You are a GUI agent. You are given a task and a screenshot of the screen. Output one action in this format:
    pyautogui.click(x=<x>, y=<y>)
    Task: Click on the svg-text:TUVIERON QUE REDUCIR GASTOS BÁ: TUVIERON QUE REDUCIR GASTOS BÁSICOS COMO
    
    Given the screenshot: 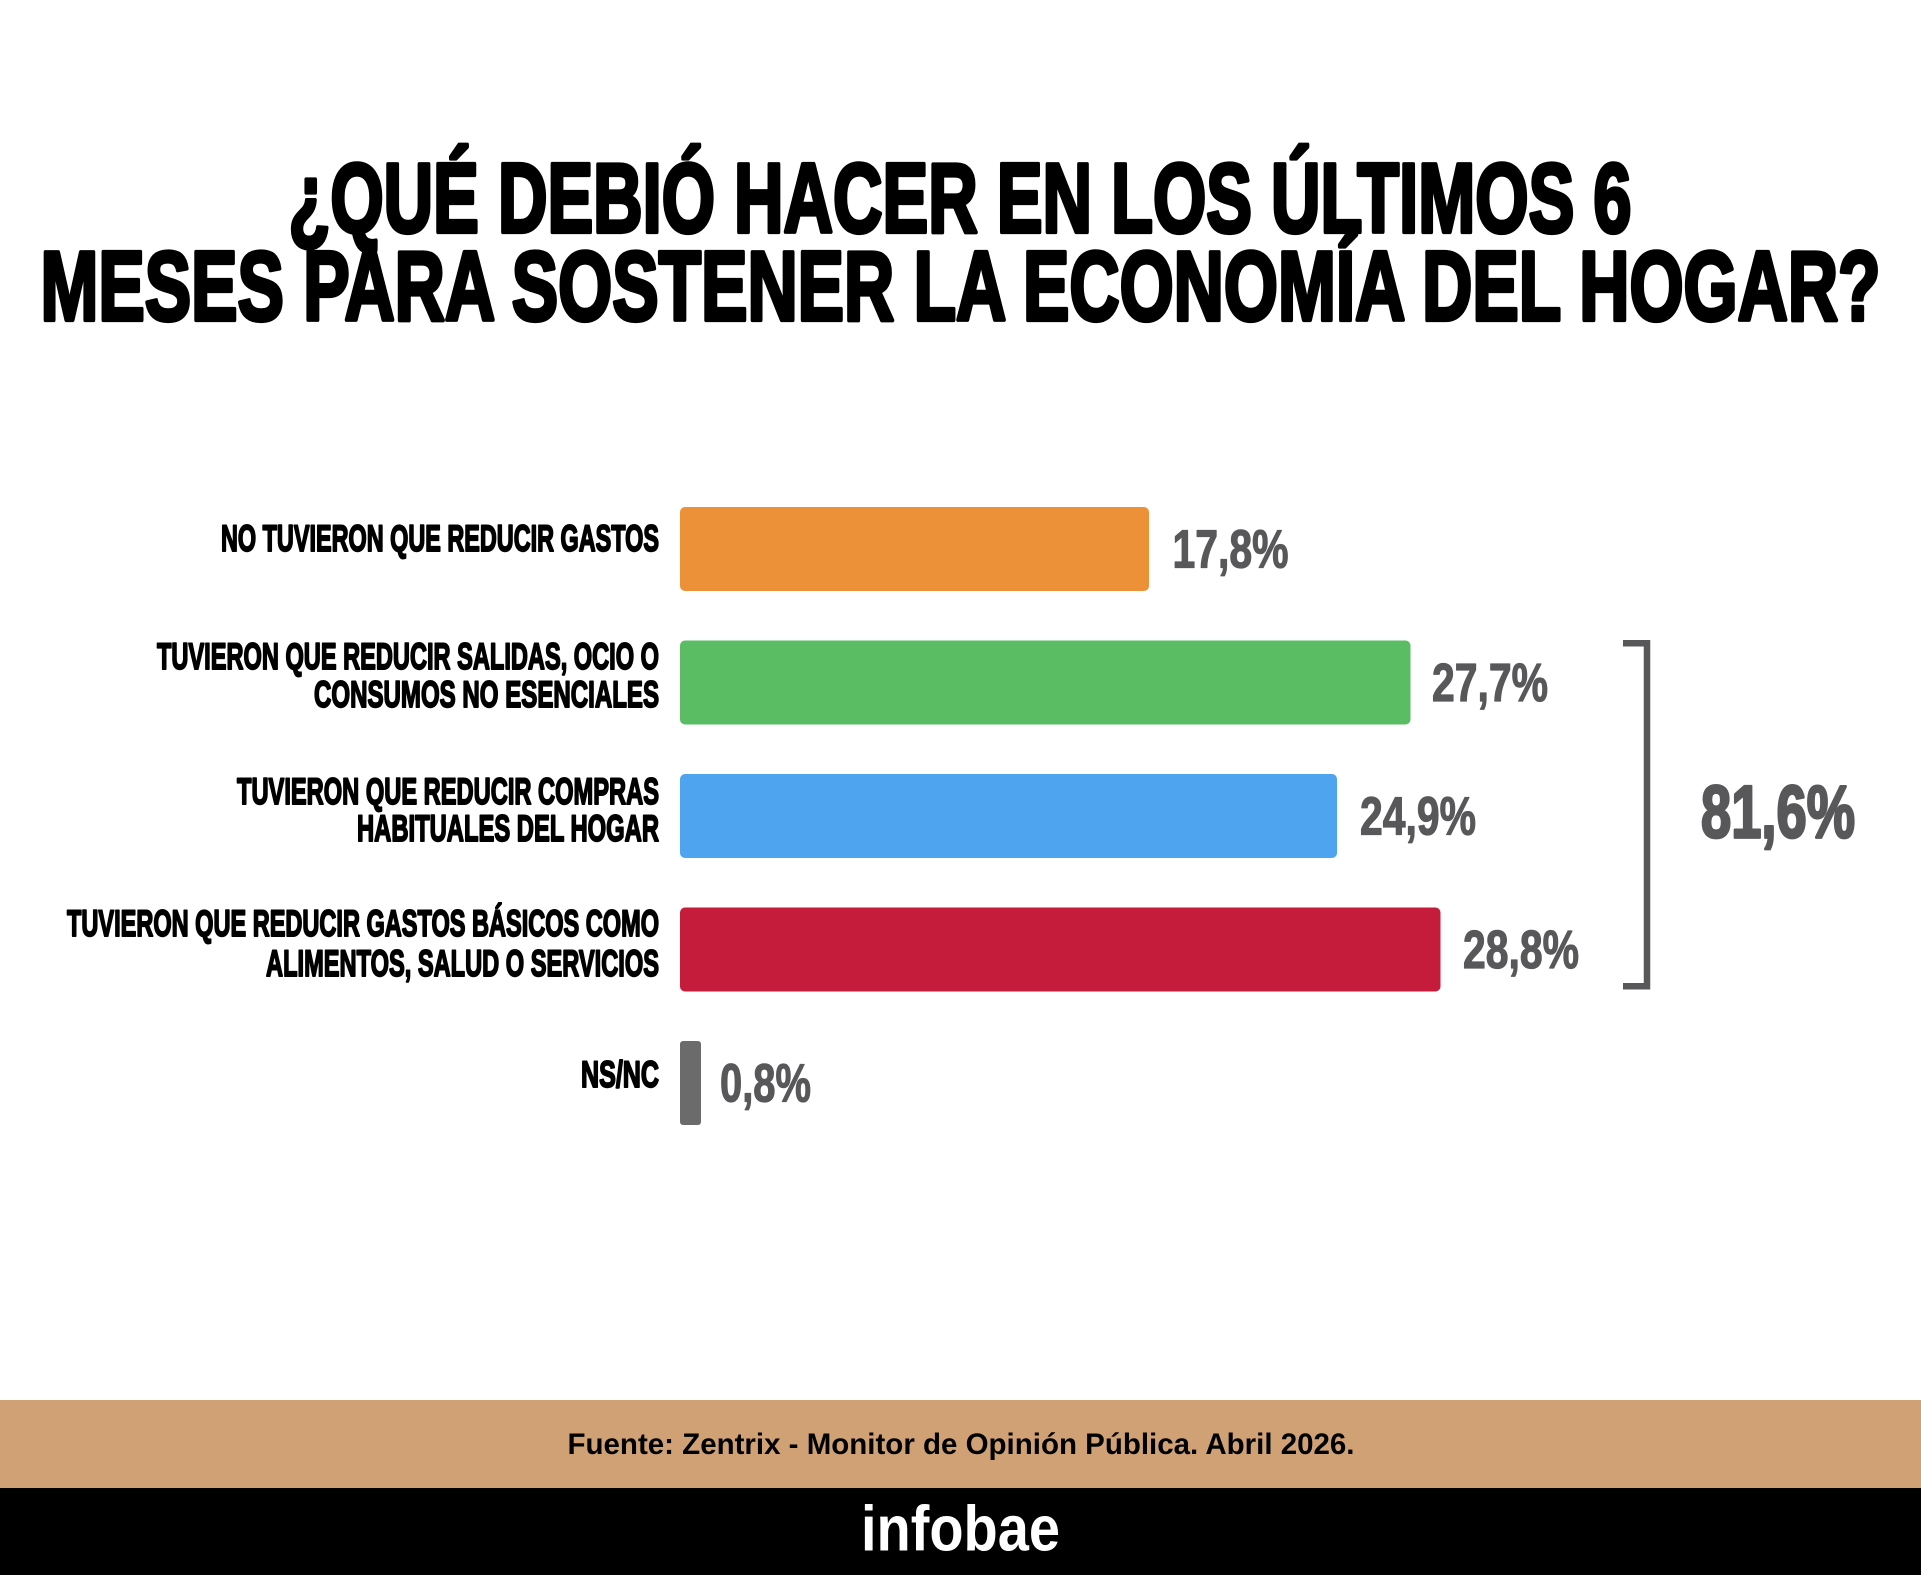 What is the action you would take?
    pyautogui.click(x=363, y=923)
    